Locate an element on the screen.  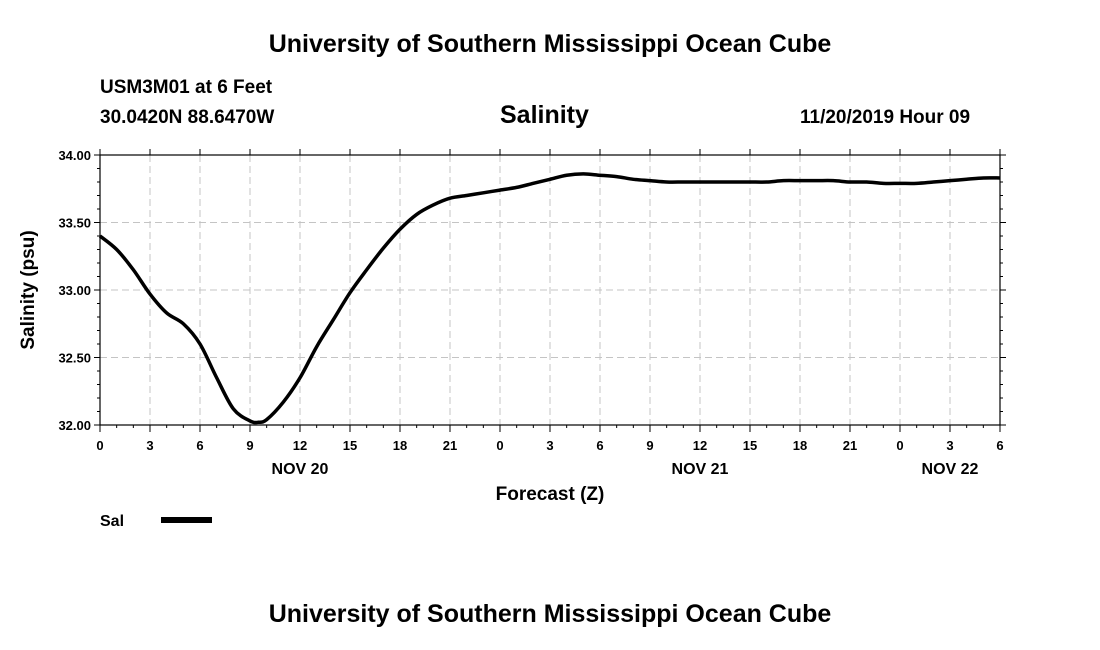
date-labels: NOV 20 NOV 21 NOV 22 is located at coordinates (625, 469).